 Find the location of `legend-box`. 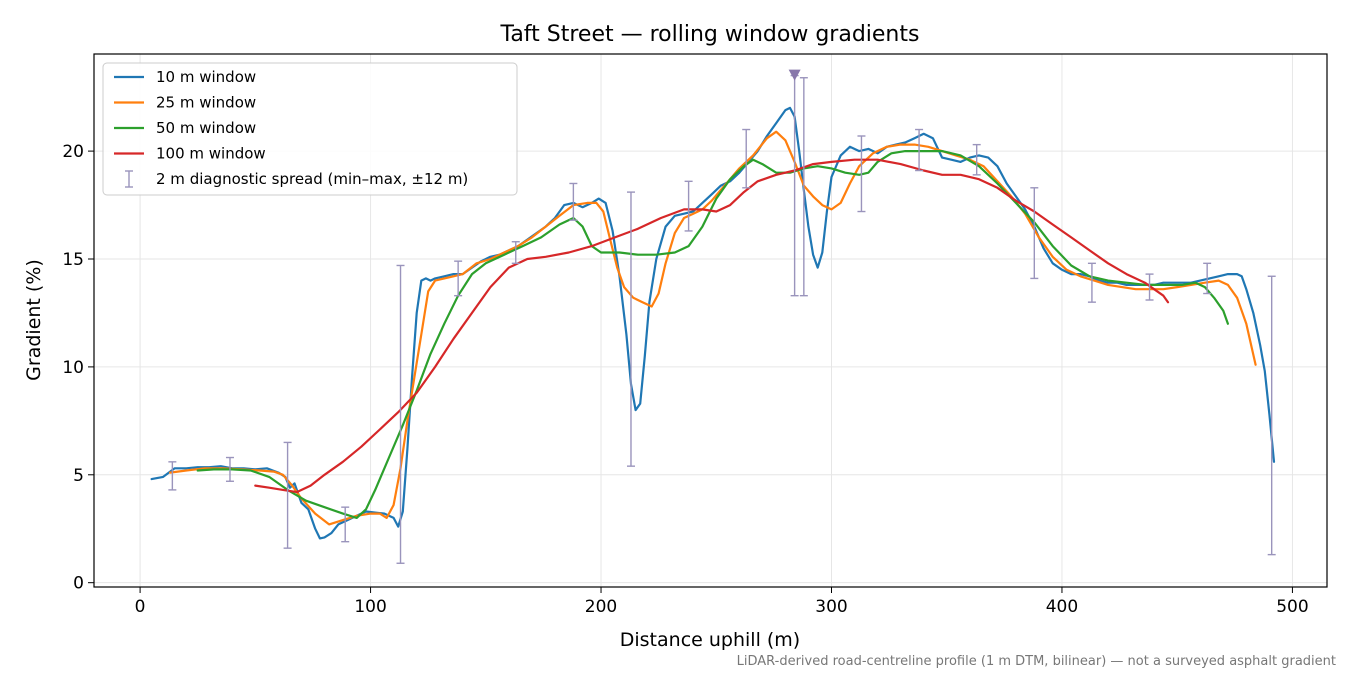

legend-box is located at coordinates (310, 129).